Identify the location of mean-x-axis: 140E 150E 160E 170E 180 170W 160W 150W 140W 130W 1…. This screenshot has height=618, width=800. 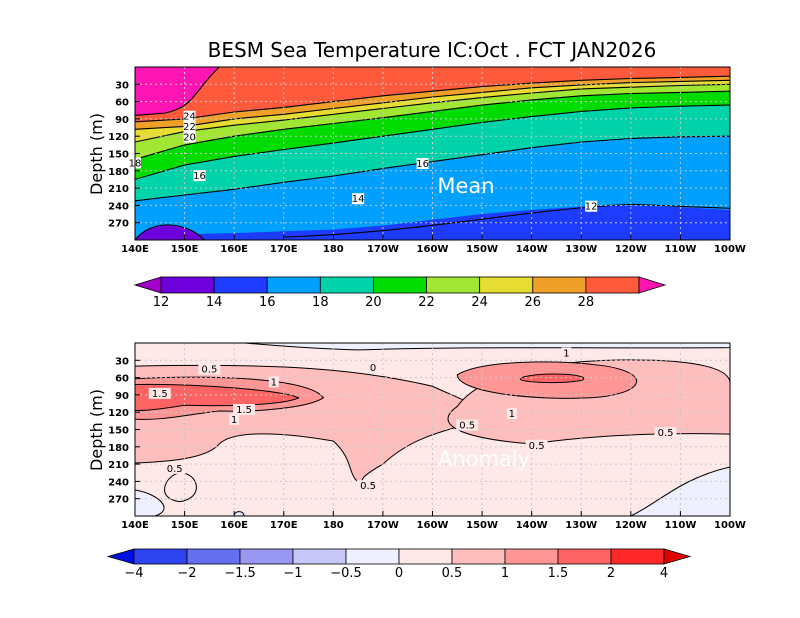
(433, 245).